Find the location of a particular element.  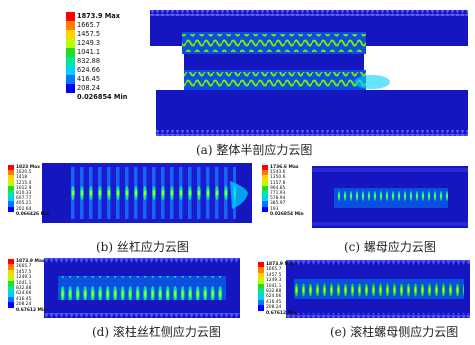

legend-entry: 1157.8 is located at coordinates (283, 183).